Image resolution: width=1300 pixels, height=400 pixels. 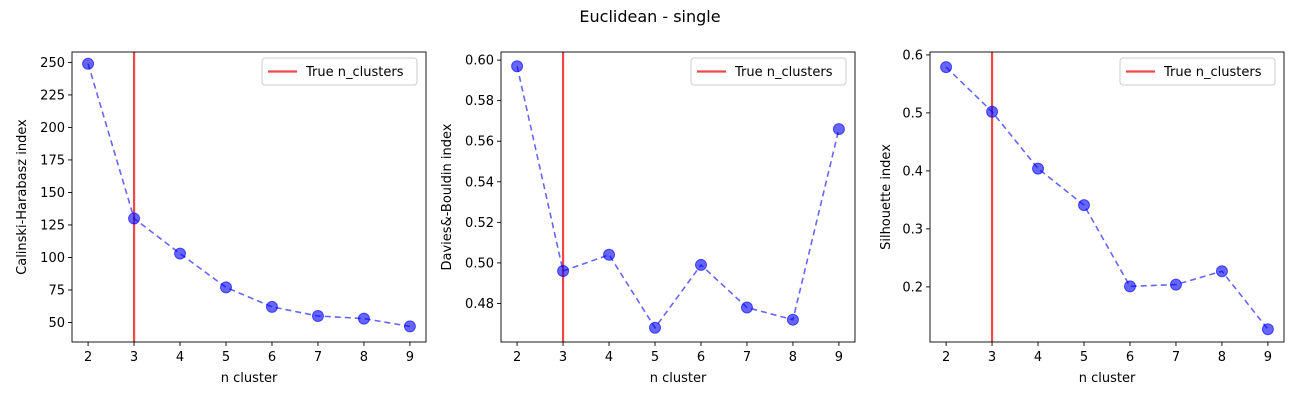 I want to click on y-tick-label: 50, so click(x=56, y=323).